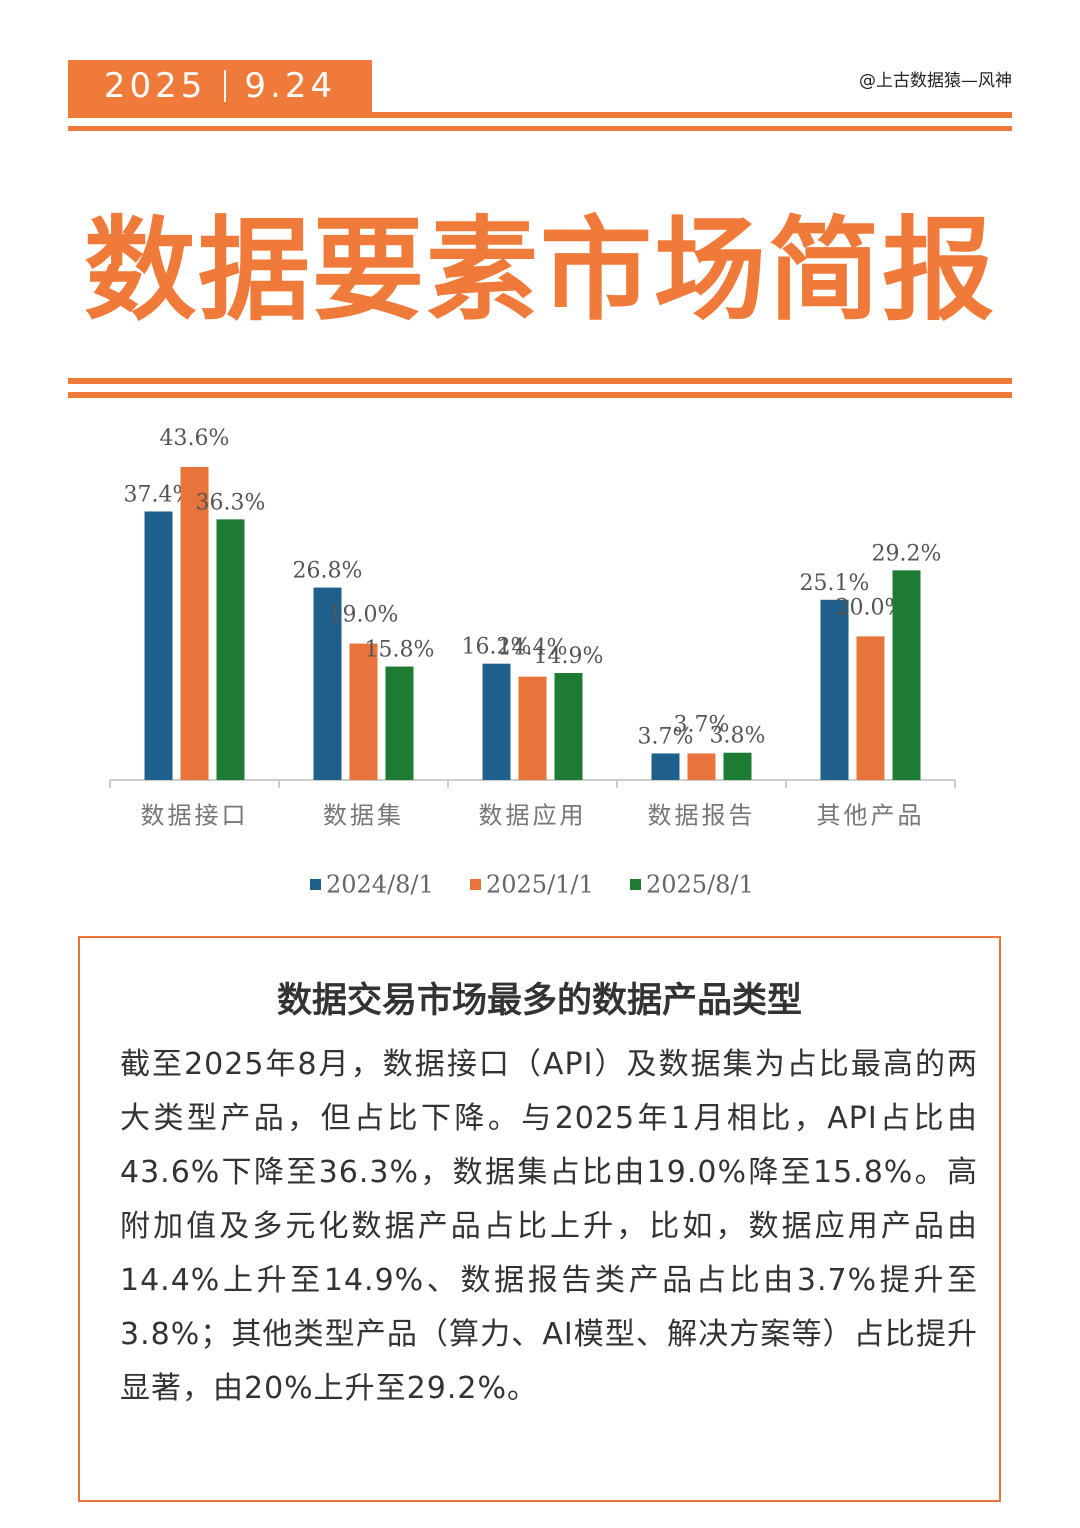  Describe the element at coordinates (195, 438) in the screenshot. I see `value-label: 43.6%` at that location.